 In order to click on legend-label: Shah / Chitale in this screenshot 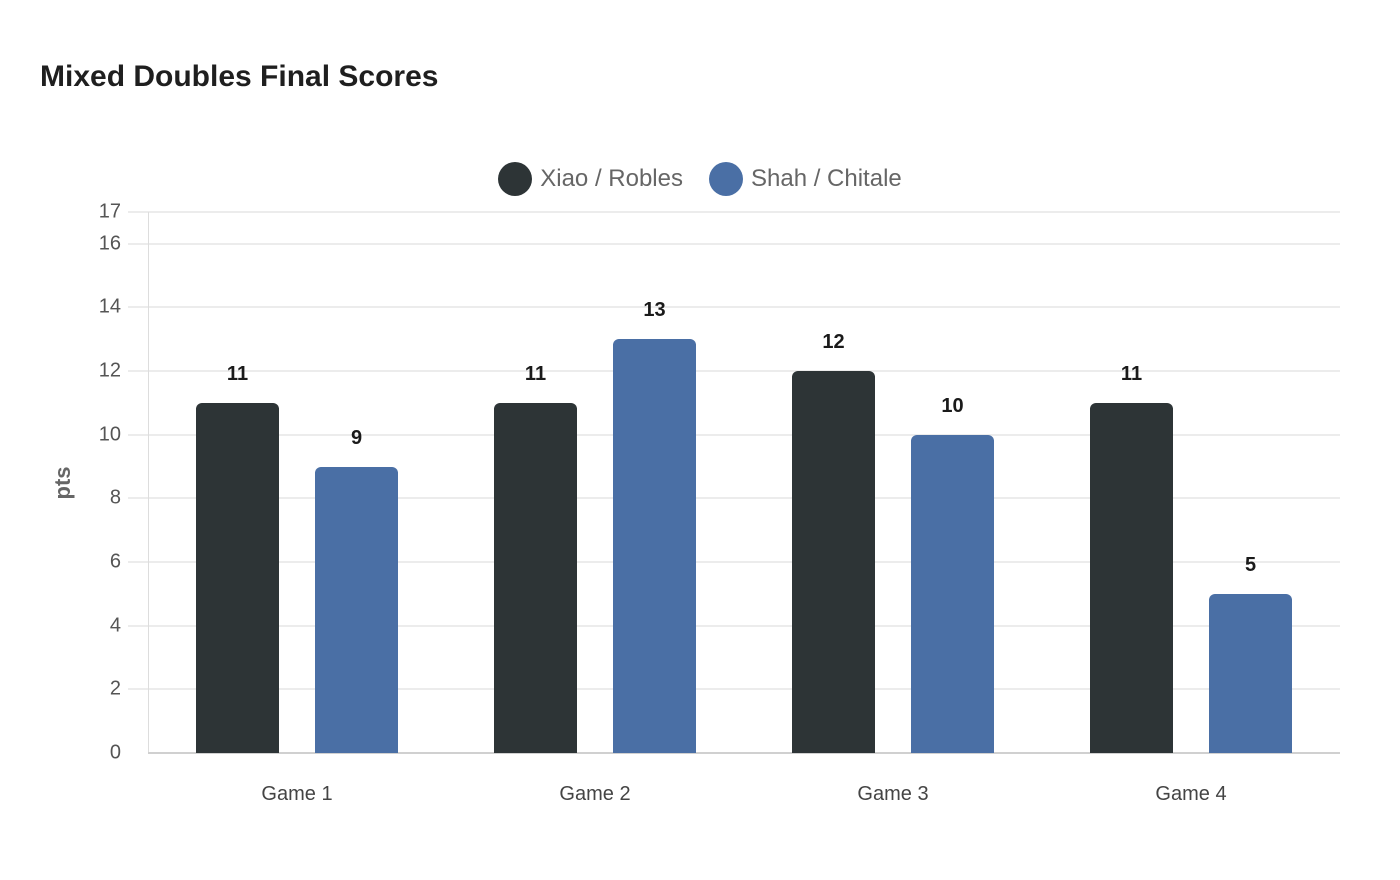, I will do `click(826, 178)`.